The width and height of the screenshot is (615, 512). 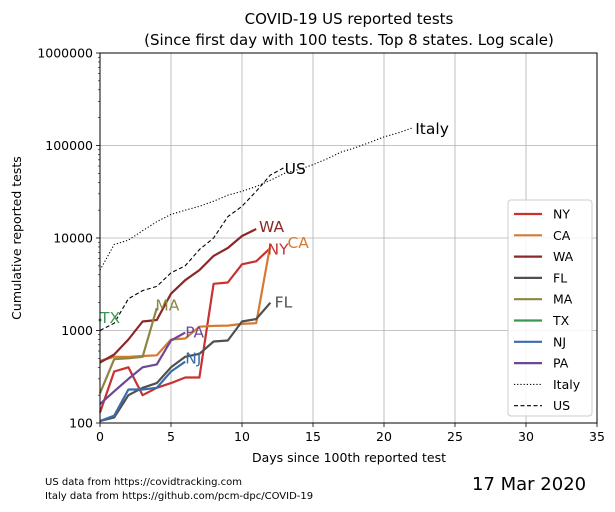 What do you see at coordinates (77, 330) in the screenshot?
I see `y-tick-label: 1000` at bounding box center [77, 330].